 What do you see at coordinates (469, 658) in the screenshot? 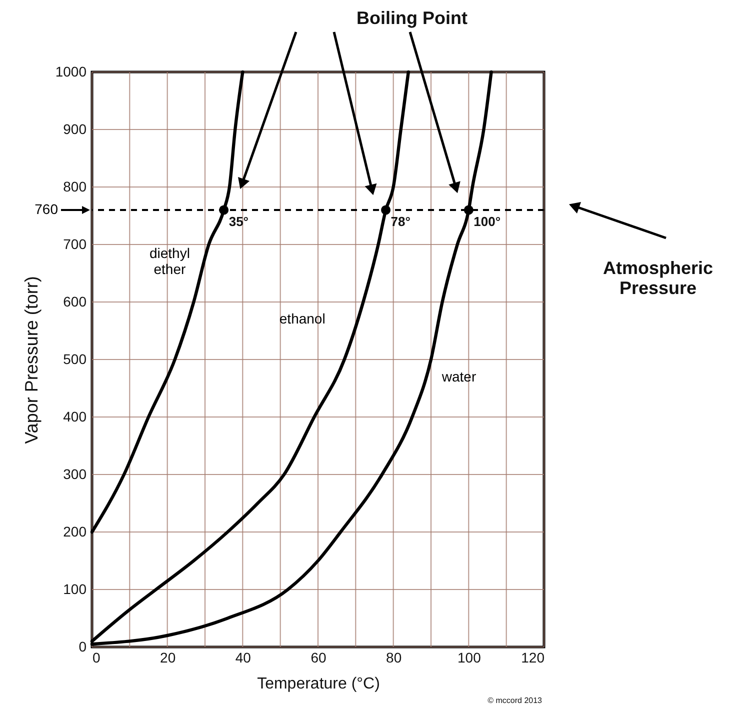
I see `x-tick-label: 100` at bounding box center [469, 658].